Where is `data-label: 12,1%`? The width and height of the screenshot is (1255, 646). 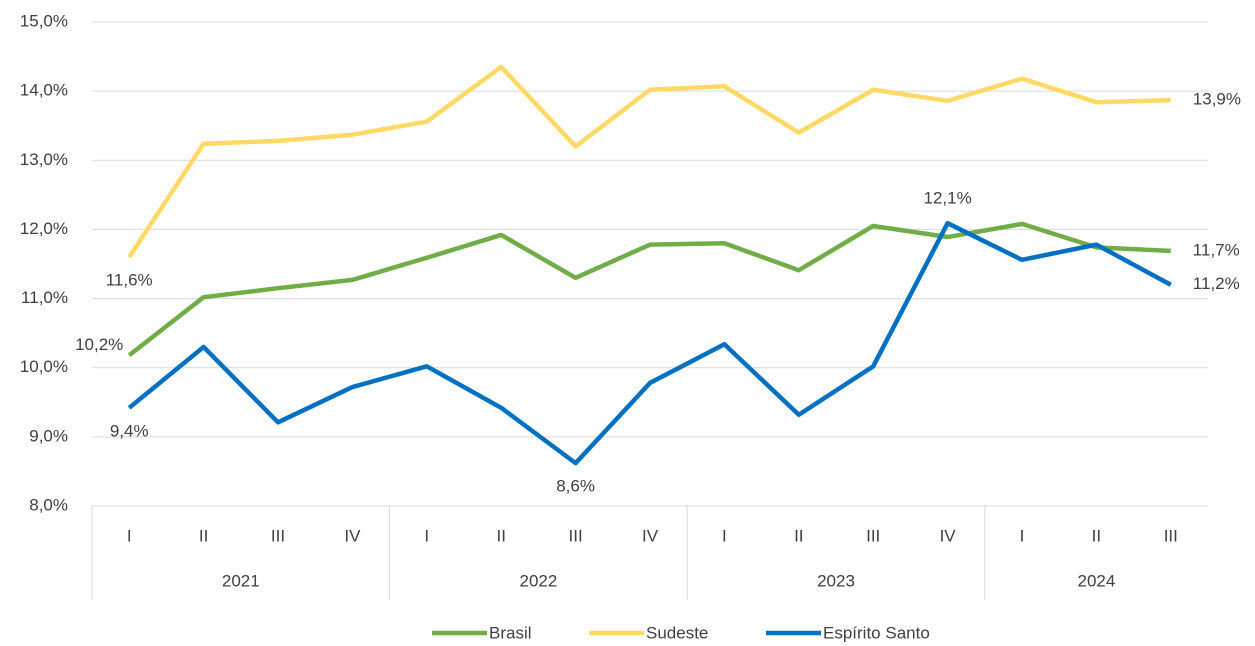 data-label: 12,1% is located at coordinates (947, 198).